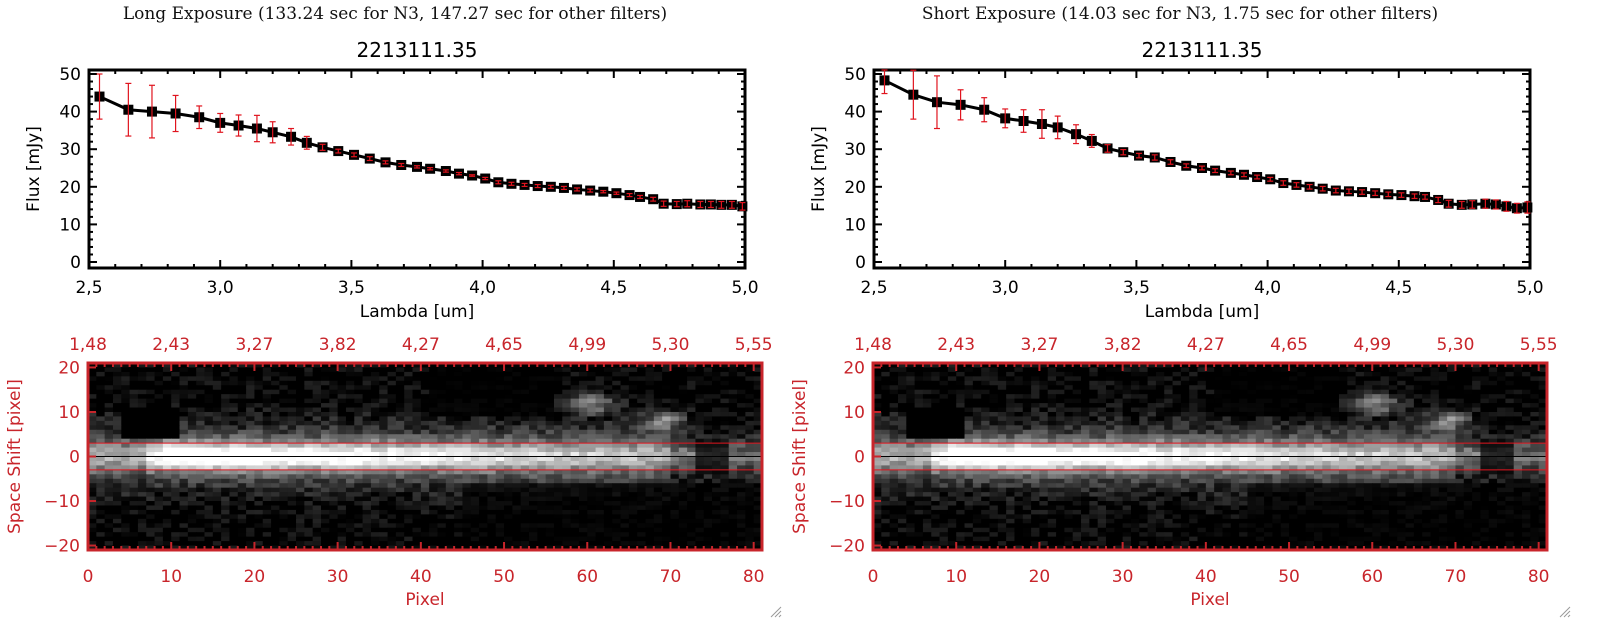  I want to click on resize-grip-icon, so click(776, 612).